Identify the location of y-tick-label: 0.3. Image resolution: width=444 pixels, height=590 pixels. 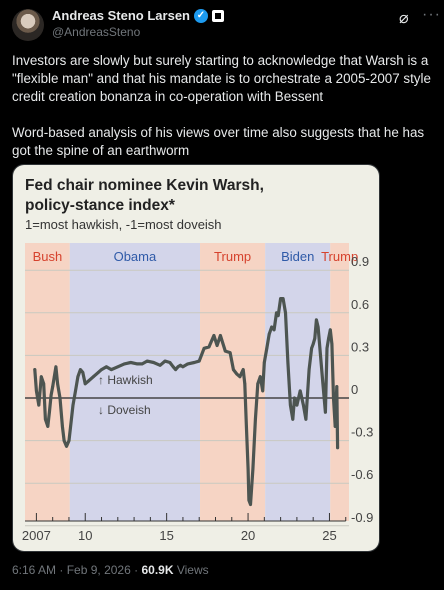
(360, 346).